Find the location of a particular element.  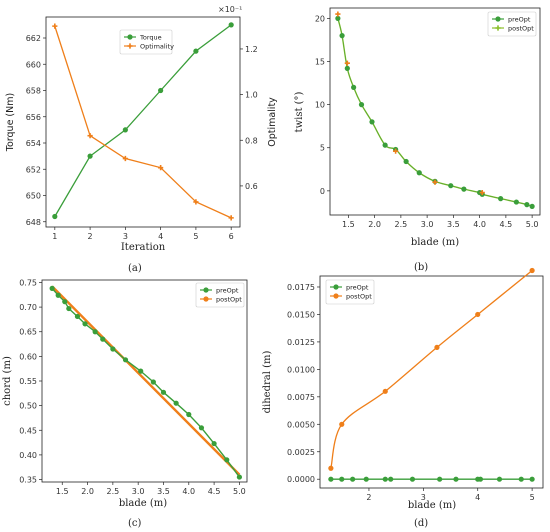

panel-a-ytick-label: 648 is located at coordinates (33, 222).